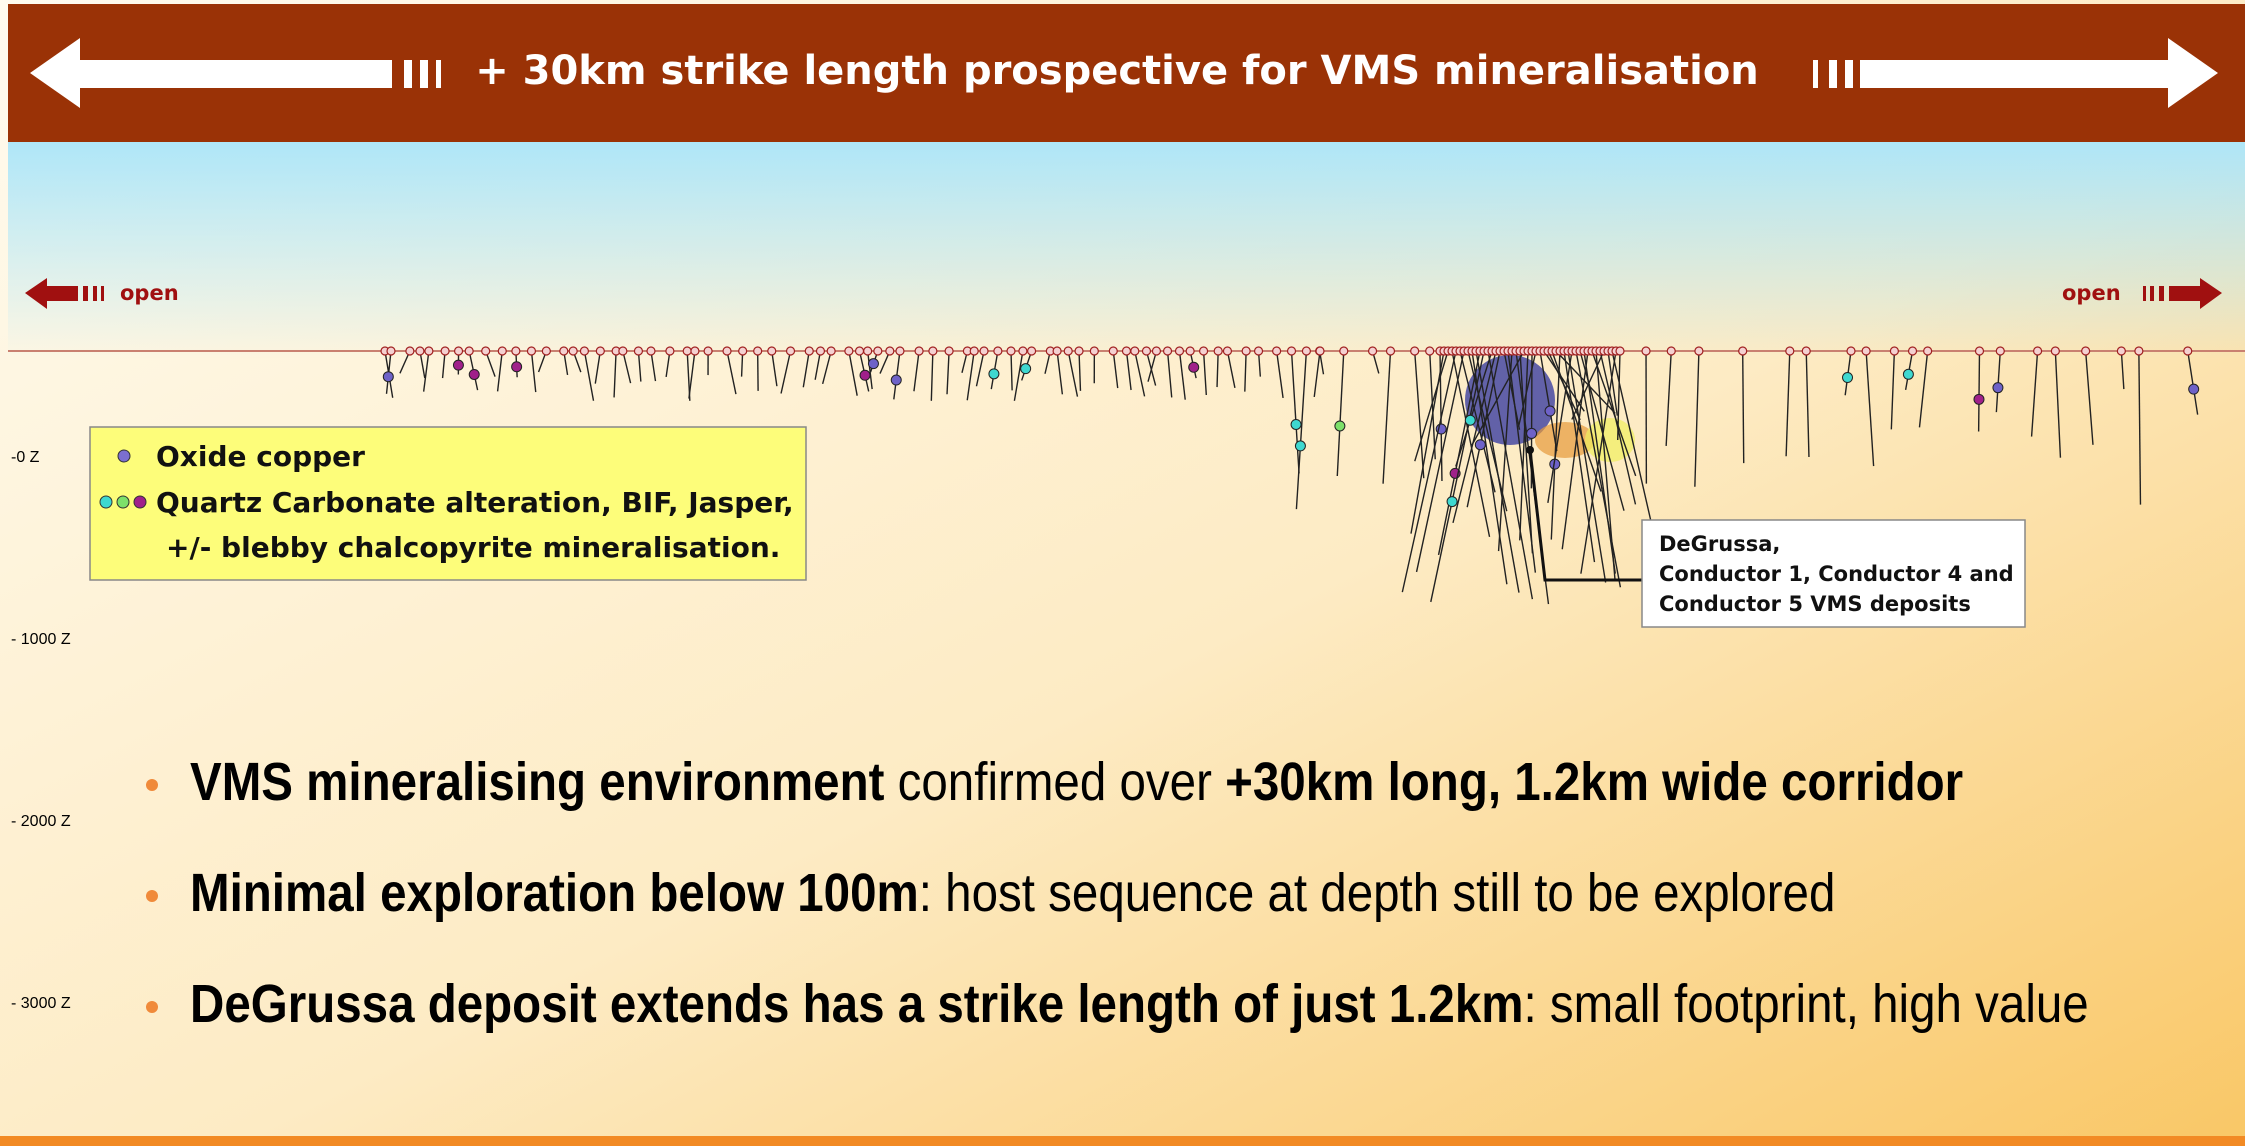  Describe the element at coordinates (149, 293) in the screenshot. I see `open-left: open` at that location.